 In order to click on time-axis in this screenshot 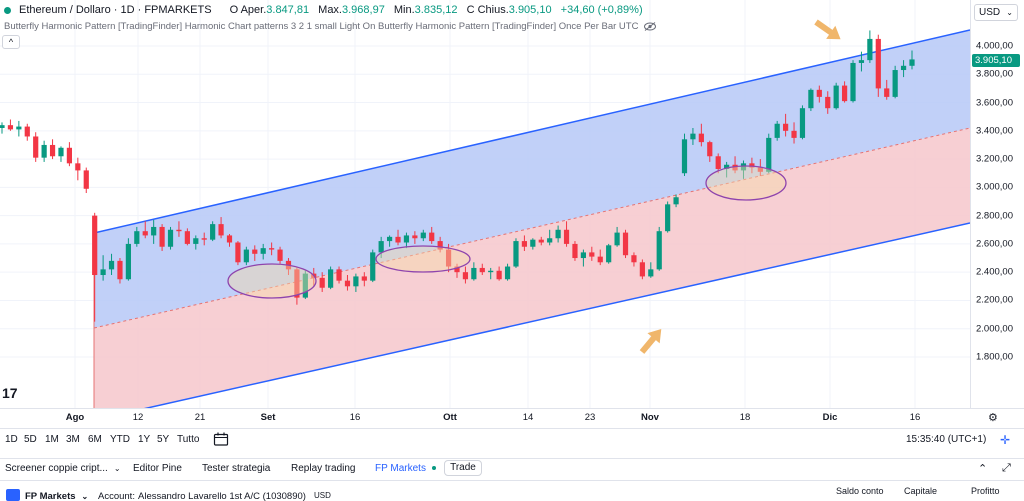, I will do `click(512, 418)`.